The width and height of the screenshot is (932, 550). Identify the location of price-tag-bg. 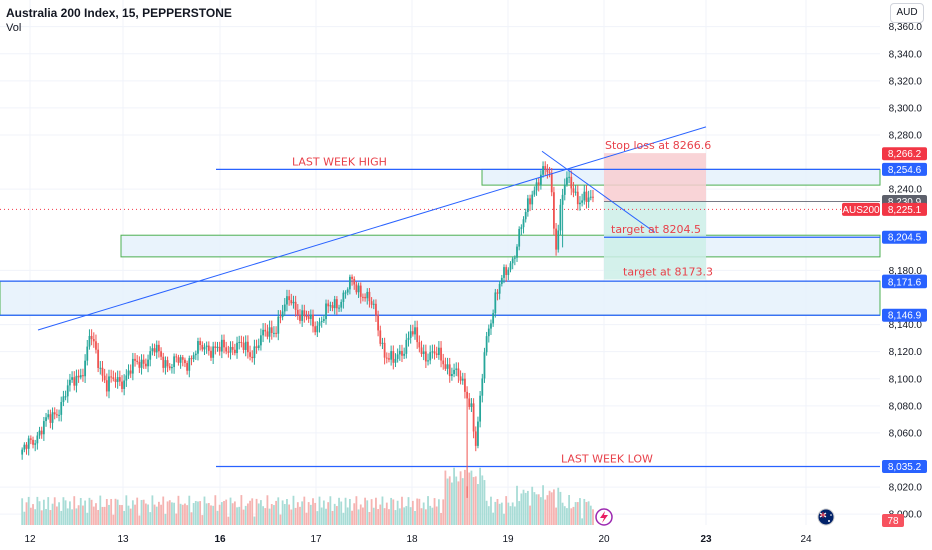
(904, 154).